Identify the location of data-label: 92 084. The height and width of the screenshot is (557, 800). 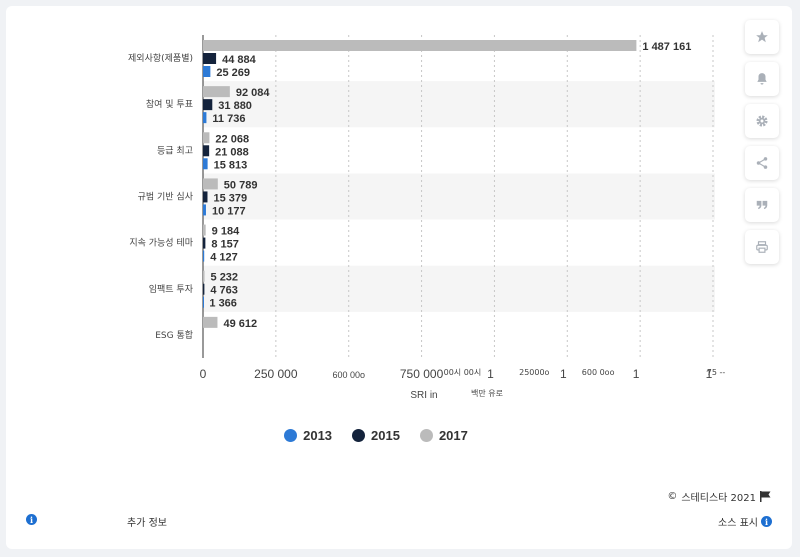
(253, 93).